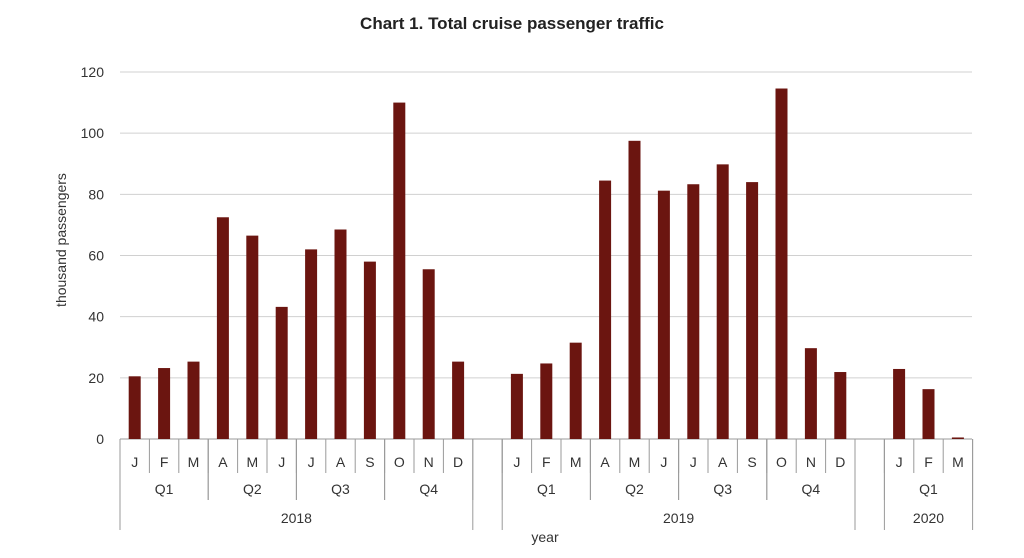  Describe the element at coordinates (928, 518) in the screenshot. I see `year-label: 2020` at that location.